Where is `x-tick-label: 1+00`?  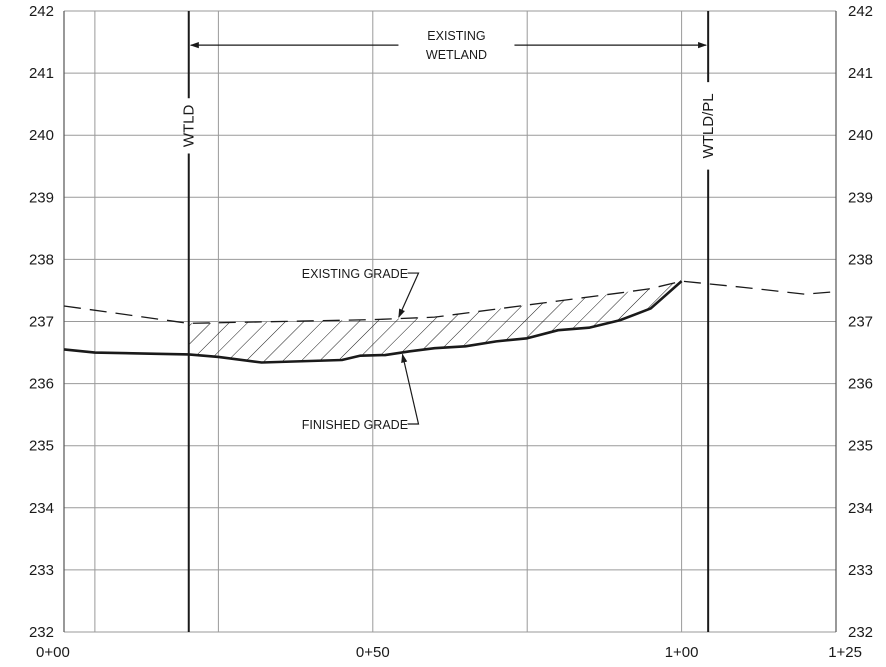
x-tick-label: 1+00 is located at coordinates (682, 652).